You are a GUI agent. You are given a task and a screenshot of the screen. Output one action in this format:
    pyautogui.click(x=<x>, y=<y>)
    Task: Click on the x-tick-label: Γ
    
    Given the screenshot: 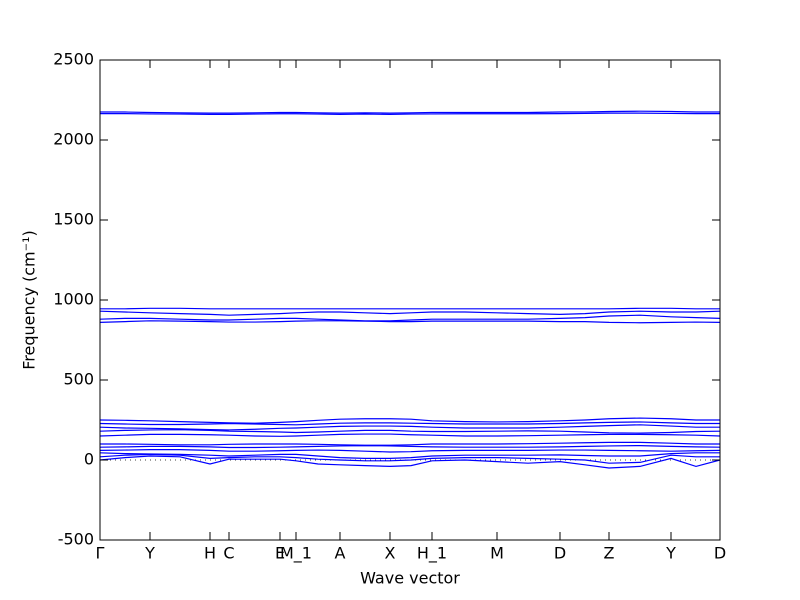 What is the action you would take?
    pyautogui.click(x=100, y=553)
    